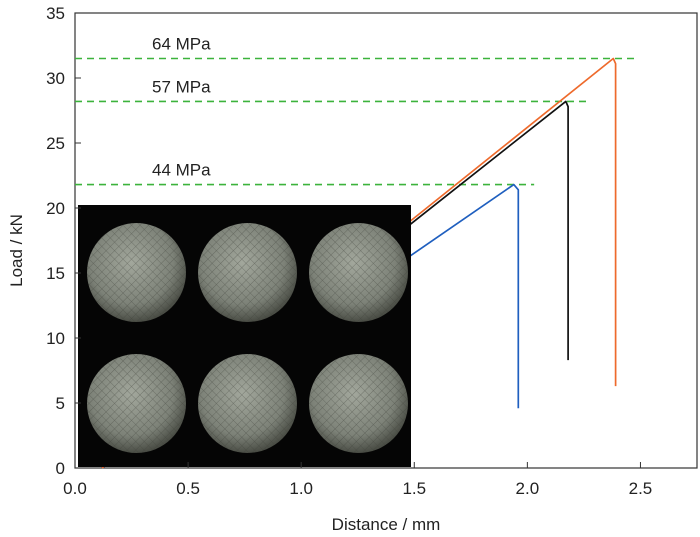 This screenshot has height=537, width=700. What do you see at coordinates (414, 488) in the screenshot?
I see `x-tick-label: 1.5` at bounding box center [414, 488].